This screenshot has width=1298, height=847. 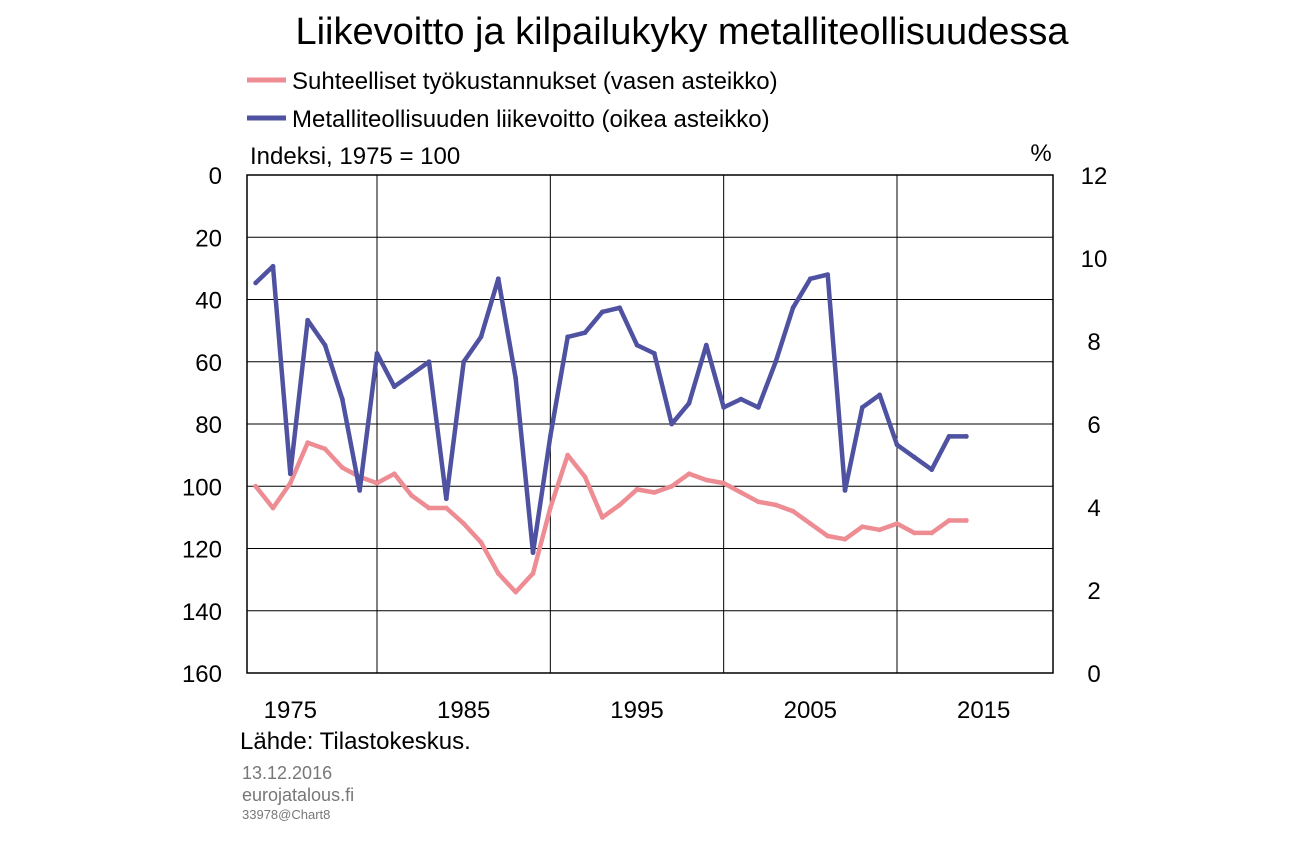 I want to click on right-axis-ticks: 0 2 4 6 8 10 12, so click(x=1094, y=425).